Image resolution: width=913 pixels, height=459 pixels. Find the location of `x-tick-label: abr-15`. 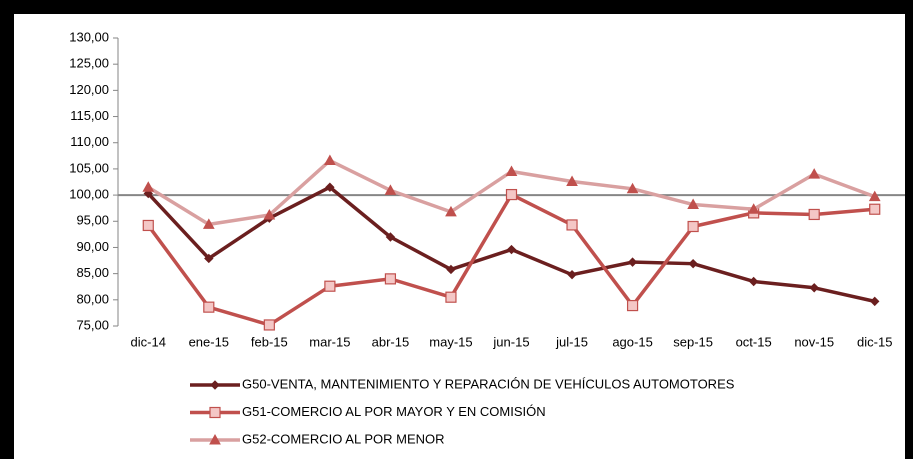

x-tick-label: abr-15 is located at coordinates (391, 341).